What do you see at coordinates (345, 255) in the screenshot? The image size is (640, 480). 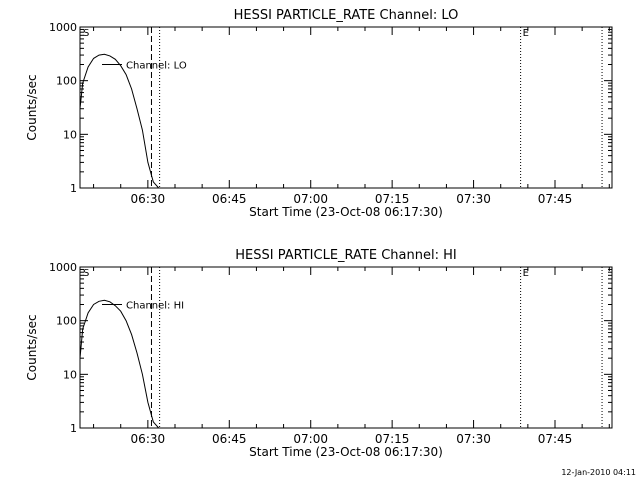 I see `chart-title: HESSI PARTICLE_RATE Channel: HI` at bounding box center [345, 255].